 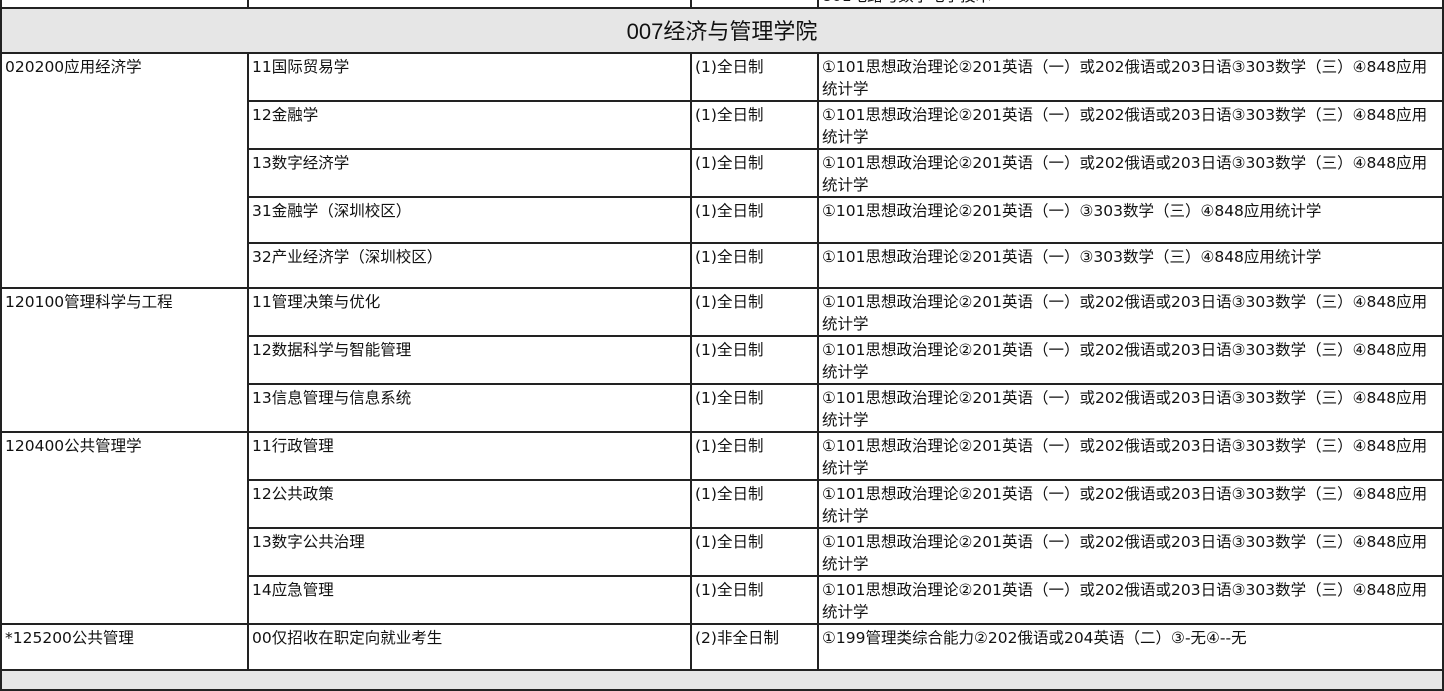 What do you see at coordinates (469, 360) in the screenshot?
I see `direction-cell: 12数据科学与智能管理` at bounding box center [469, 360].